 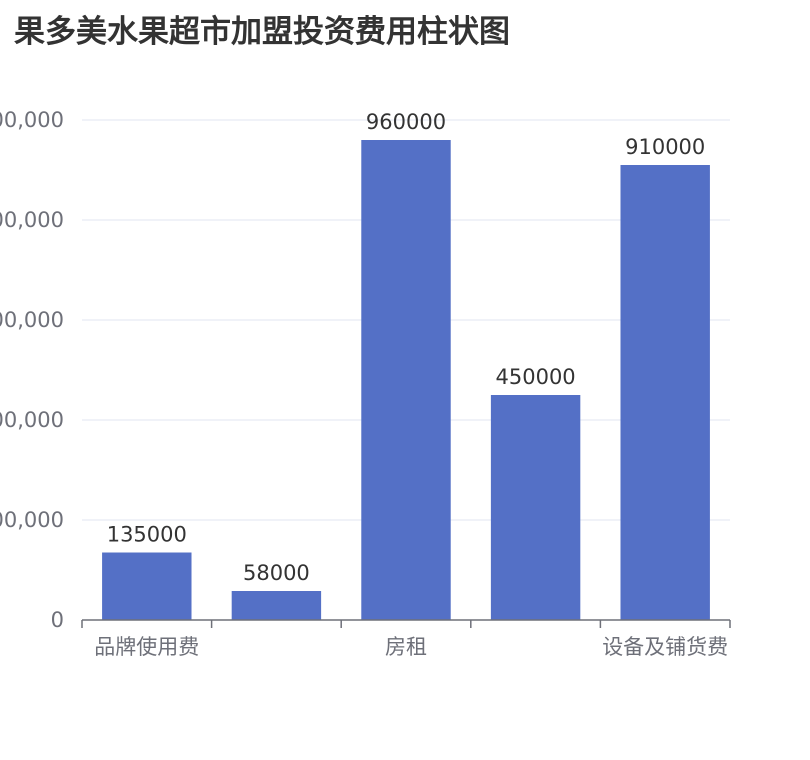 What do you see at coordinates (262, 32) in the screenshot?
I see `chart-title: 果多美水果超市加盟投资费用柱状图` at bounding box center [262, 32].